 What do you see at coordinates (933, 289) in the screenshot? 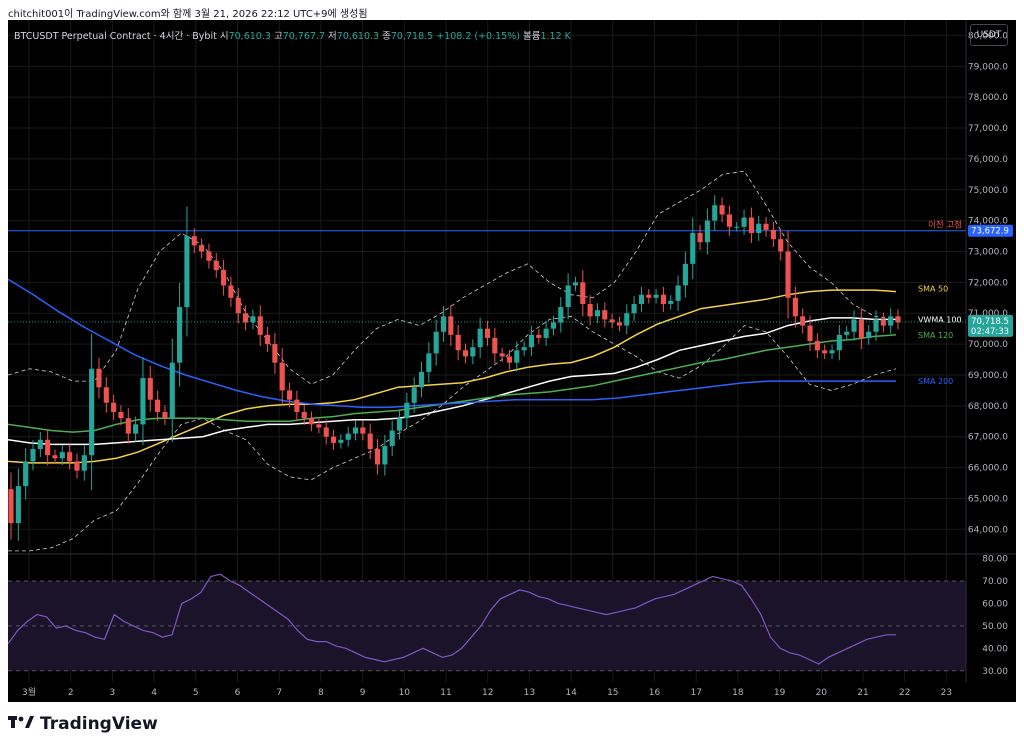
I see `overlay-label: SMA 50` at bounding box center [933, 289].